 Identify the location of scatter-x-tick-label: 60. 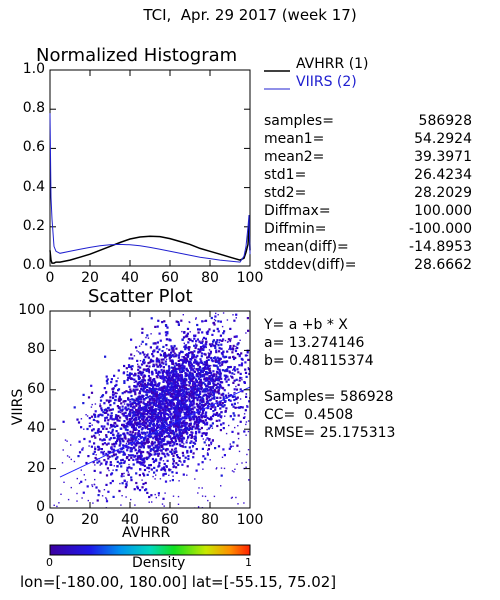
(170, 520).